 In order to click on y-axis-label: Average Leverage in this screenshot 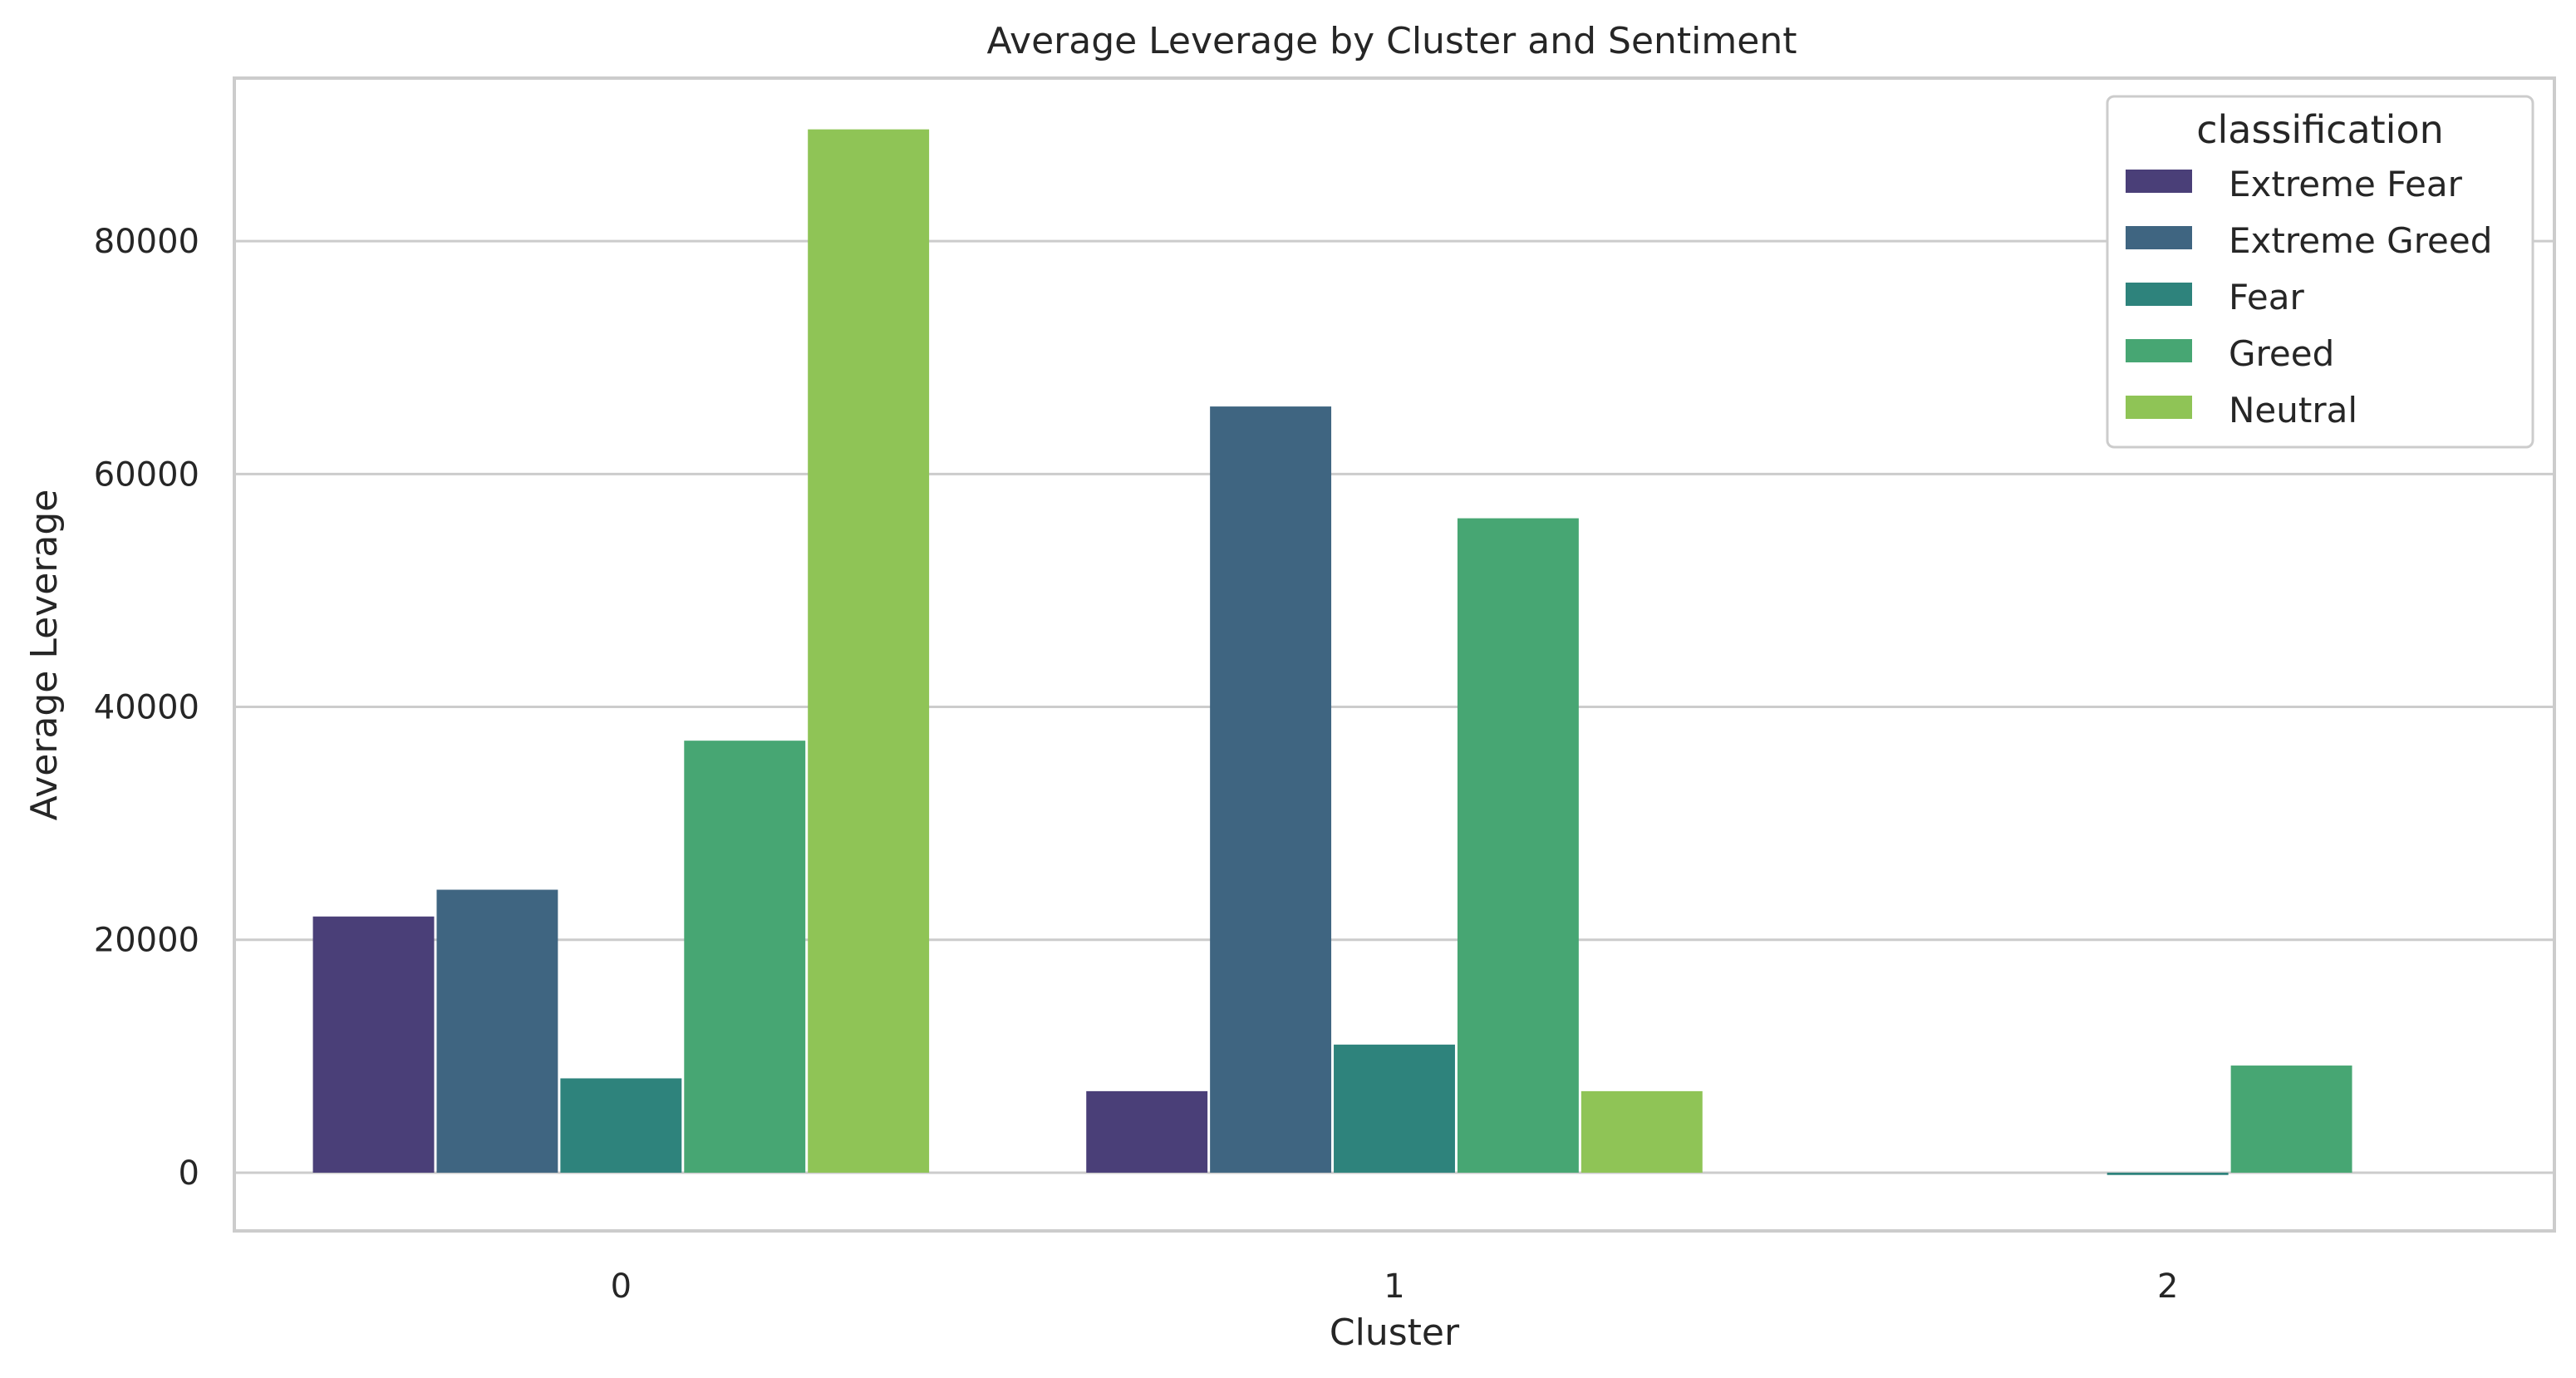, I will do `click(44, 655)`.